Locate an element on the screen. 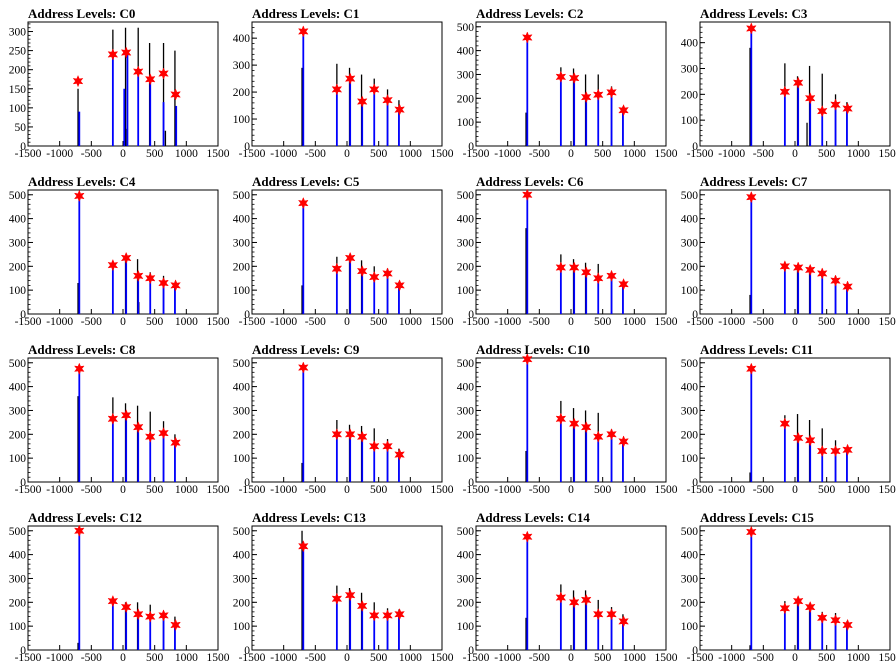 The image size is (896, 672). panel-title: Address Levels: C15 is located at coordinates (757, 517).